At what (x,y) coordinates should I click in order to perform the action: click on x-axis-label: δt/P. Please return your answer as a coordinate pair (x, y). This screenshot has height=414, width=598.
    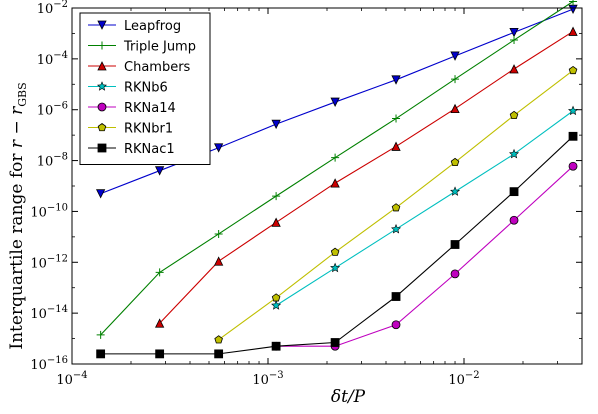
    Looking at the image, I should click on (348, 397).